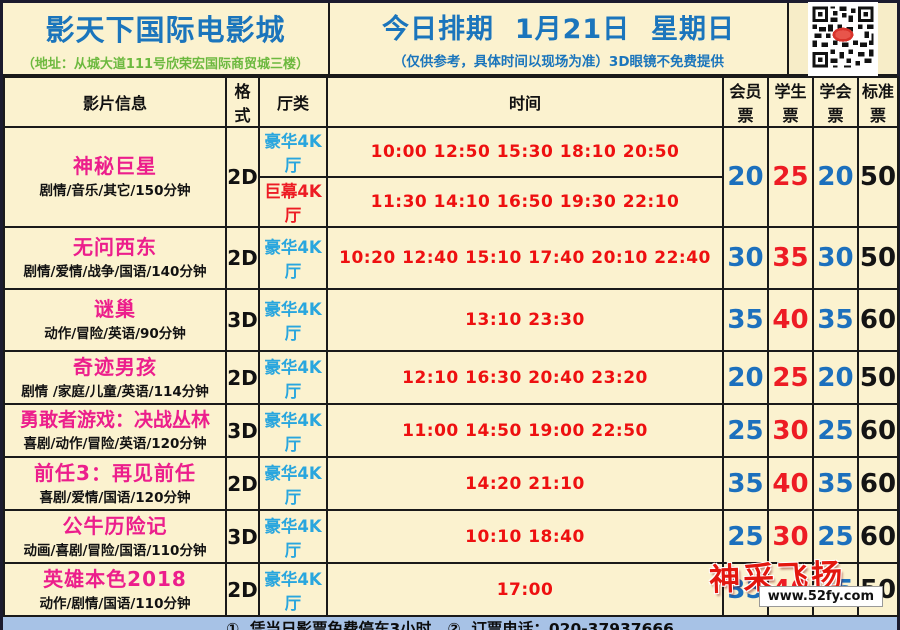 The height and width of the screenshot is (630, 900). What do you see at coordinates (115, 272) in the screenshot?
I see `movie-genre: 剧情/爱情/战争/国语/140分钟` at bounding box center [115, 272].